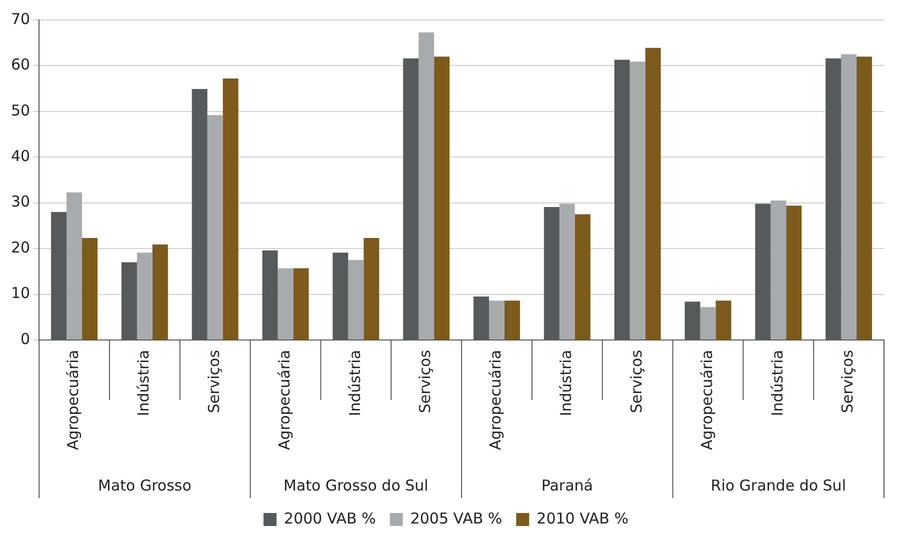 Image resolution: width=902 pixels, height=545 pixels. Describe the element at coordinates (20, 65) in the screenshot. I see `y-tick-label: 60` at that location.